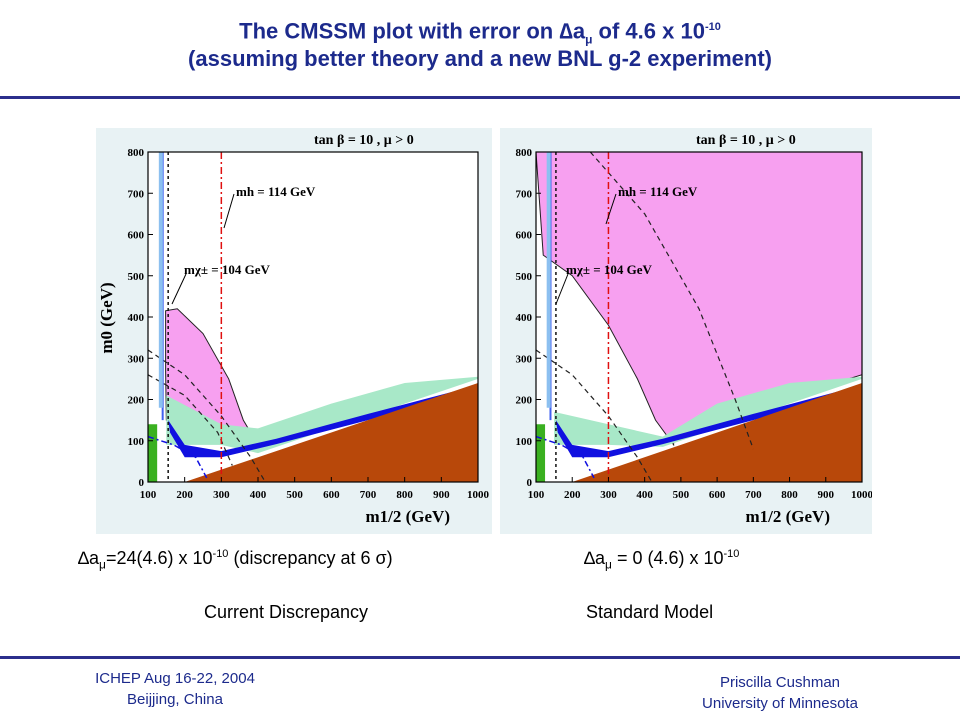  Describe the element at coordinates (789, 495) in the screenshot. I see `r-x-tick-label: 800` at that location.